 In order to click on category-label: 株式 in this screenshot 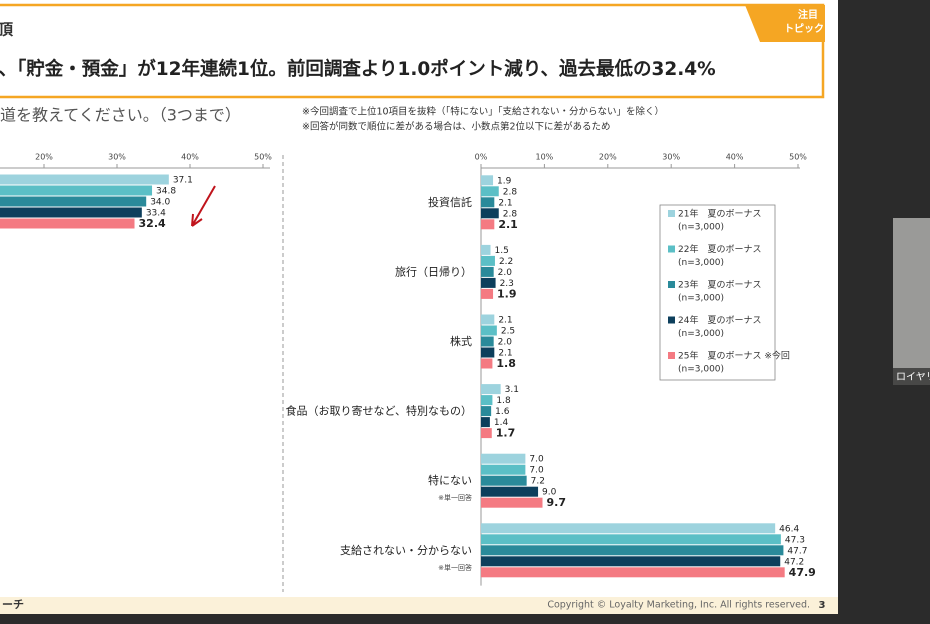, I will do `click(461, 341)`.